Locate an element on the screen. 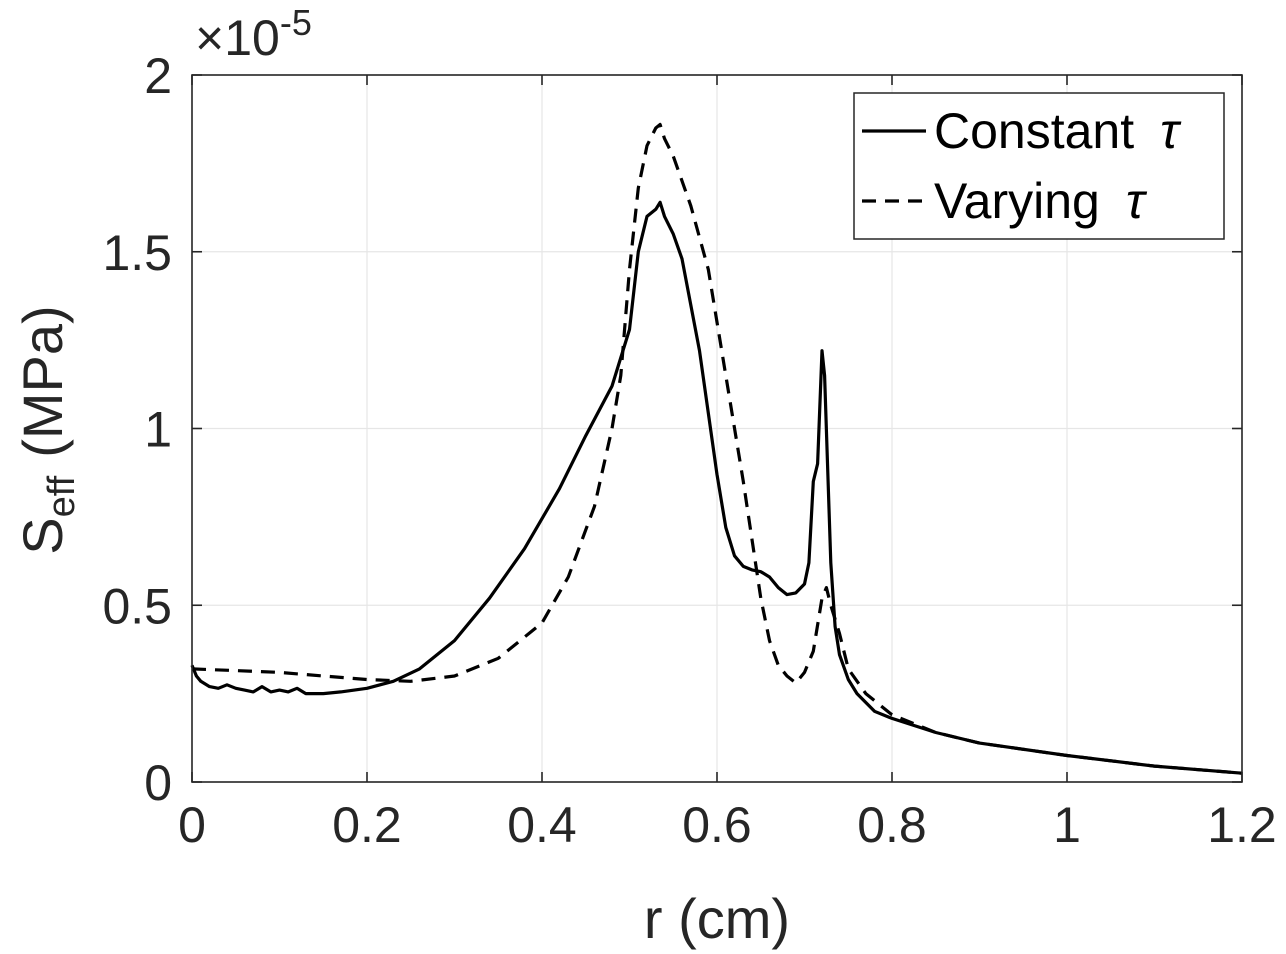 The height and width of the screenshot is (954, 1286). x-tick-label: 0.2 is located at coordinates (367, 825).